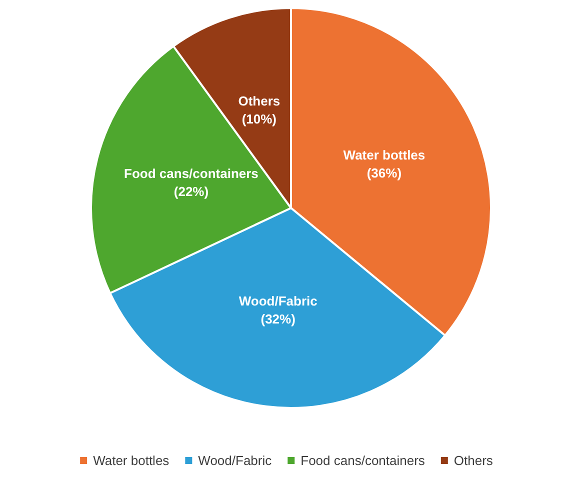 The image size is (571, 488). What do you see at coordinates (191, 191) in the screenshot?
I see `data-label: (22%)` at bounding box center [191, 191].